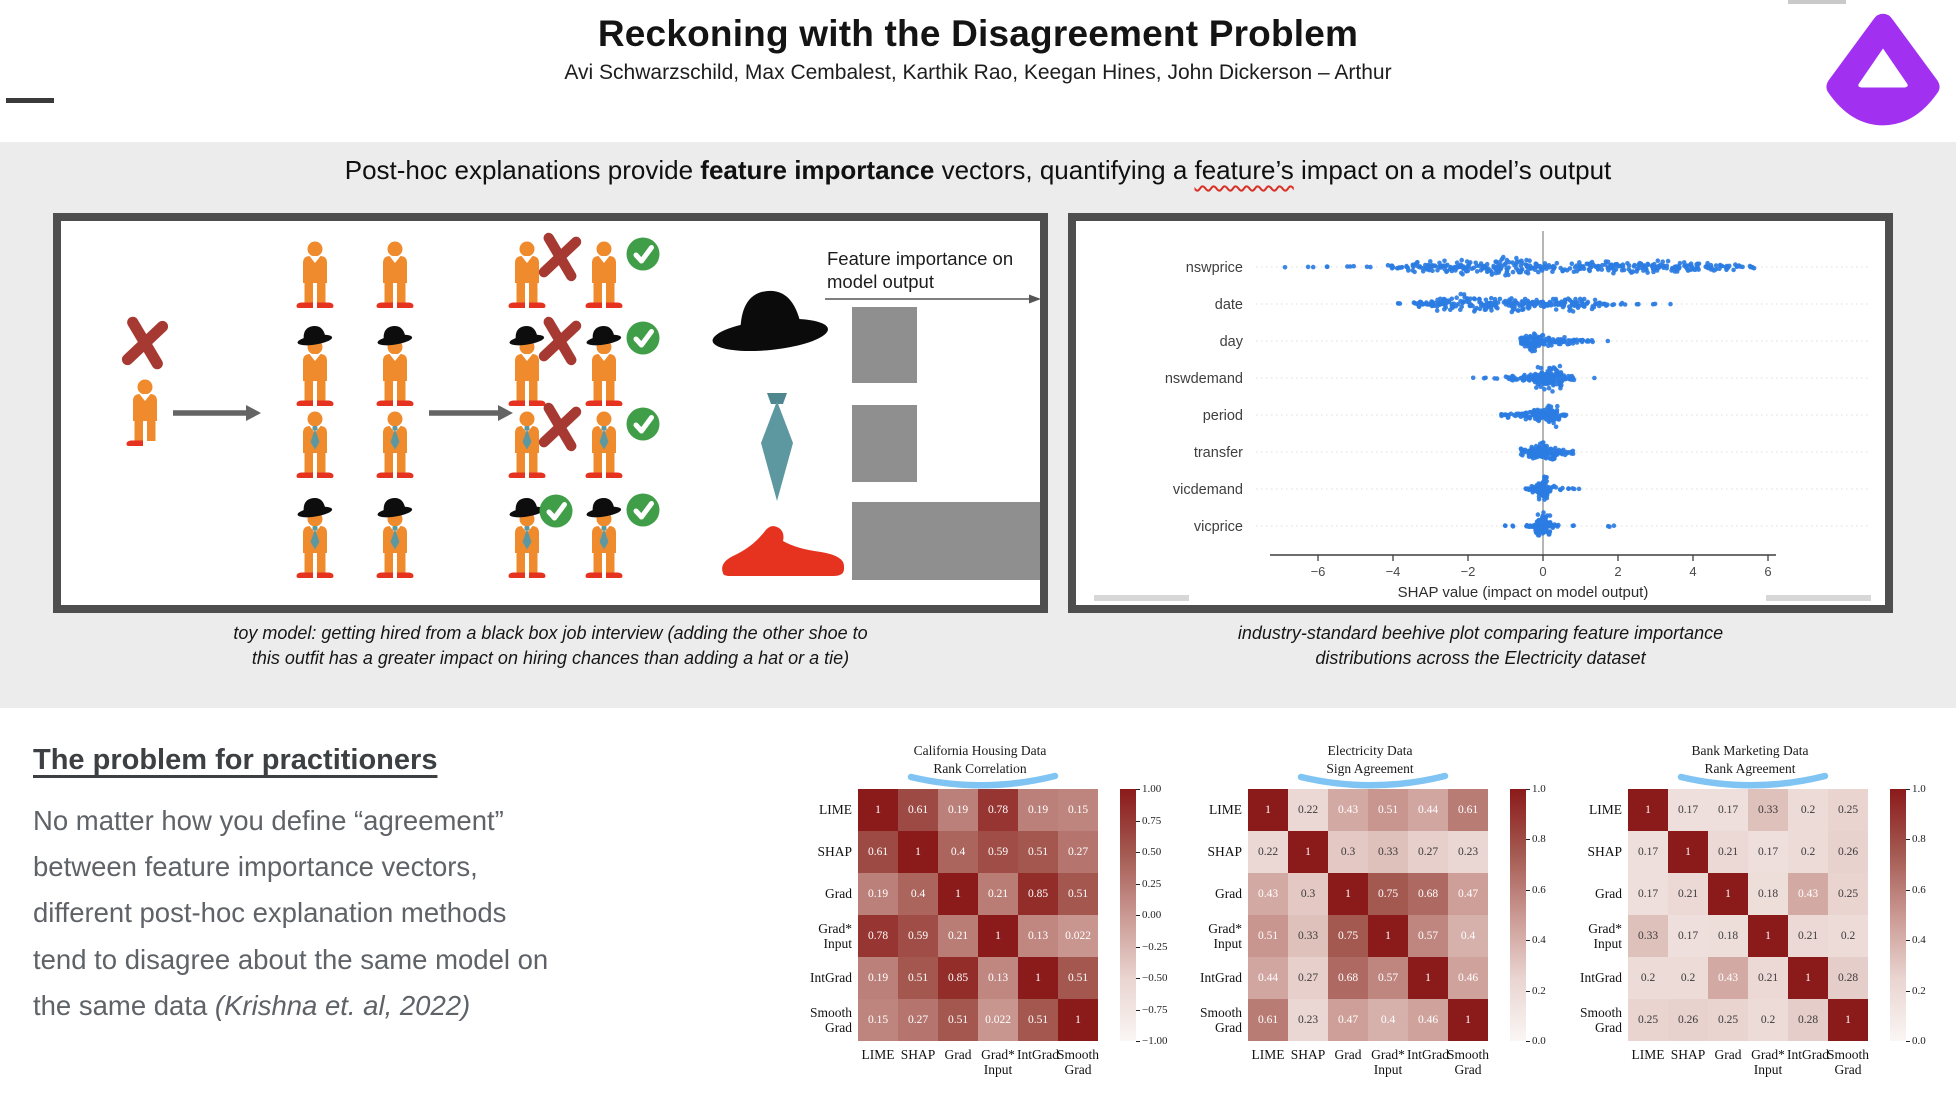 The width and height of the screenshot is (1956, 1100). I want to click on heatmap-col-label: Smooth Grad, so click(1847, 1062).